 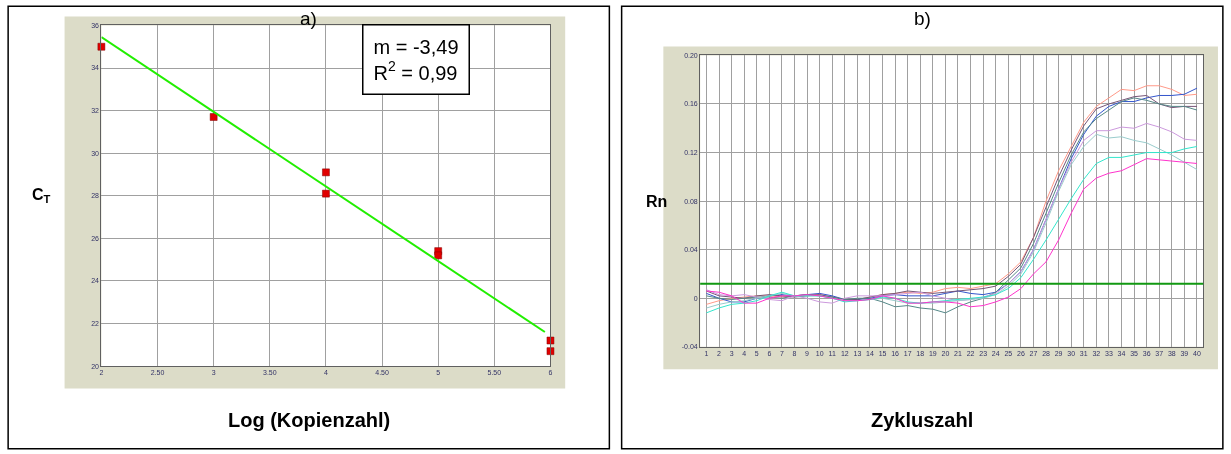 I want to click on y-axis-title: Rn, so click(x=657, y=201).